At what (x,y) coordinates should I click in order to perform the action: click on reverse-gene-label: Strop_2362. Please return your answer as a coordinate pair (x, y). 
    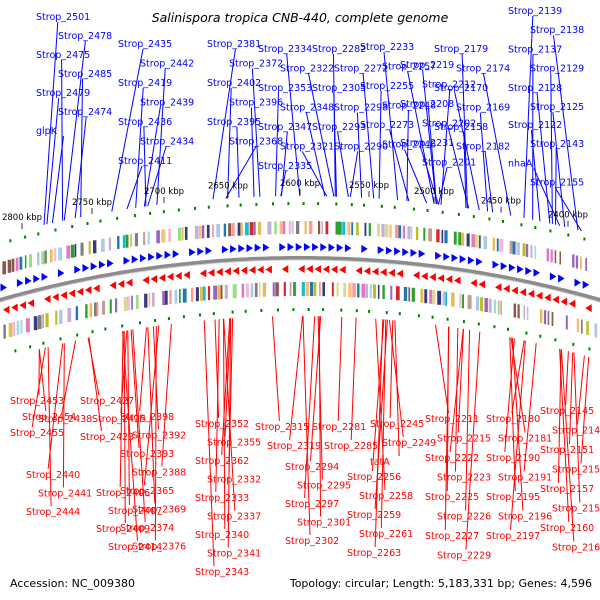
    Looking at the image, I should click on (222, 461).